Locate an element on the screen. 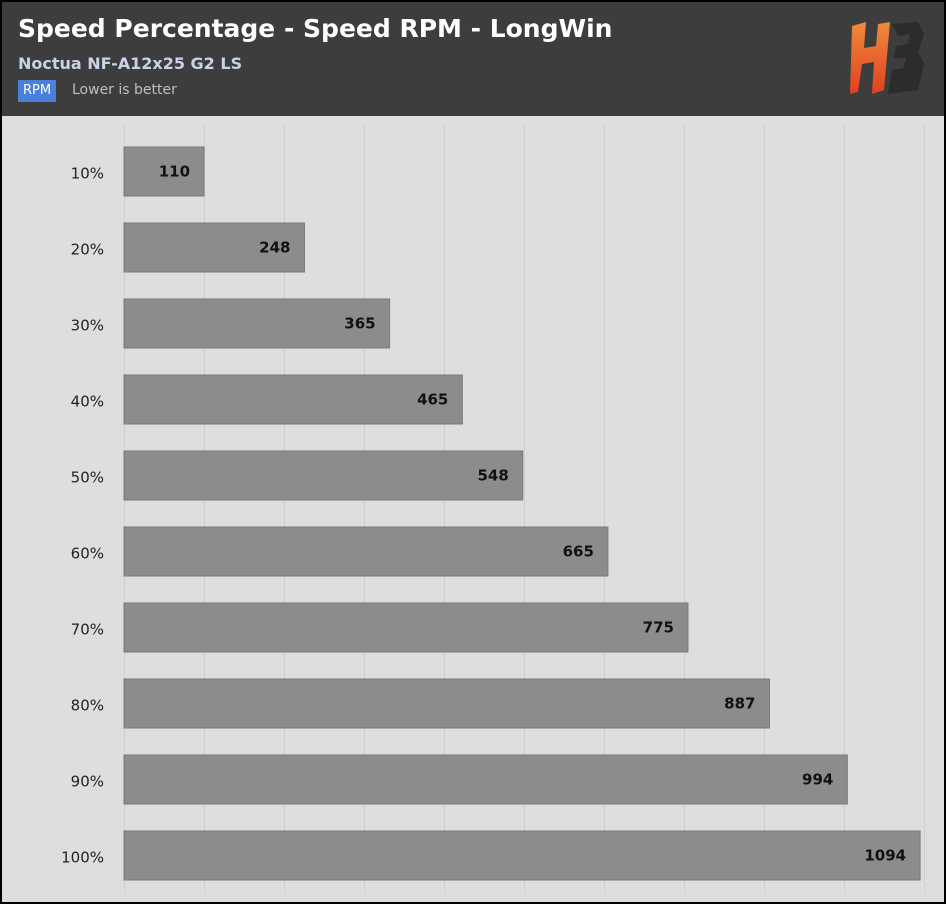  category-label: 80% is located at coordinates (87, 706).